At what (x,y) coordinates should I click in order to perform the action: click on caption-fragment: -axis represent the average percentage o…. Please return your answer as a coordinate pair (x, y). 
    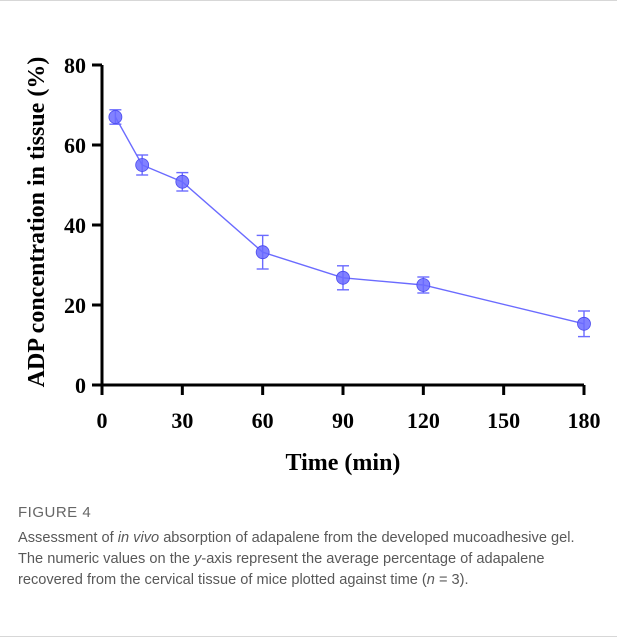
    Looking at the image, I should click on (281, 569).